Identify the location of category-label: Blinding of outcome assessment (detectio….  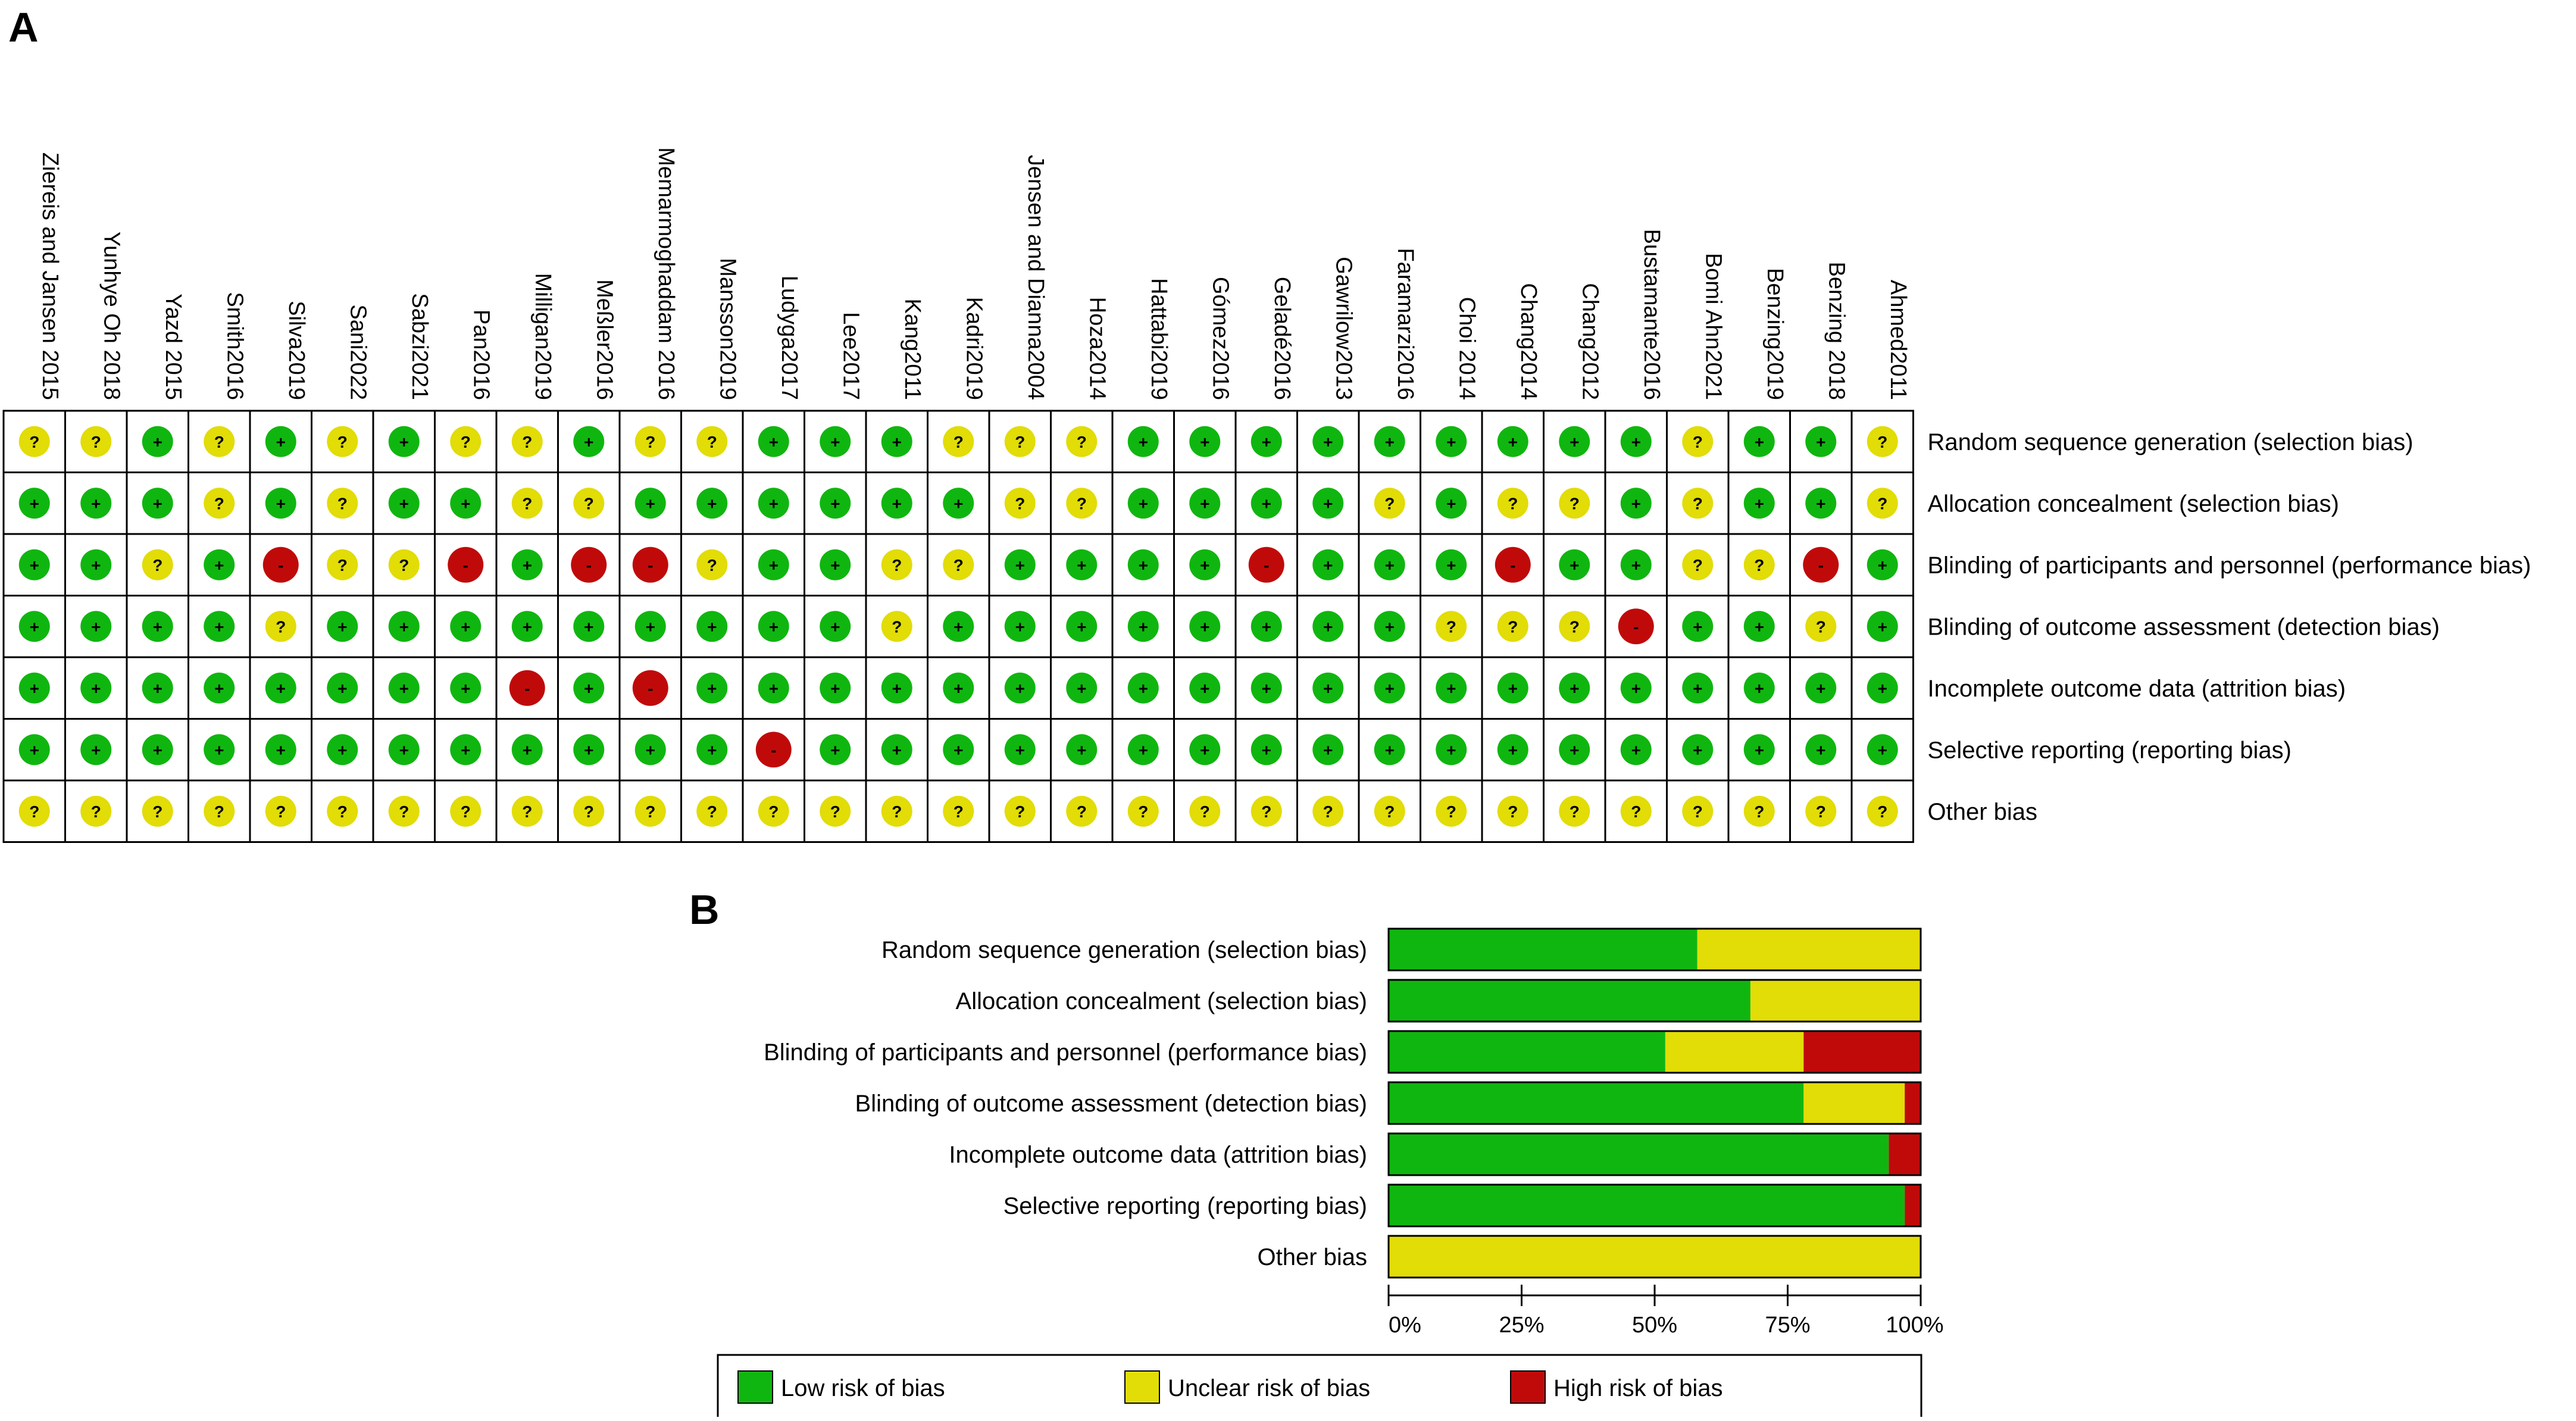
(1111, 1104).